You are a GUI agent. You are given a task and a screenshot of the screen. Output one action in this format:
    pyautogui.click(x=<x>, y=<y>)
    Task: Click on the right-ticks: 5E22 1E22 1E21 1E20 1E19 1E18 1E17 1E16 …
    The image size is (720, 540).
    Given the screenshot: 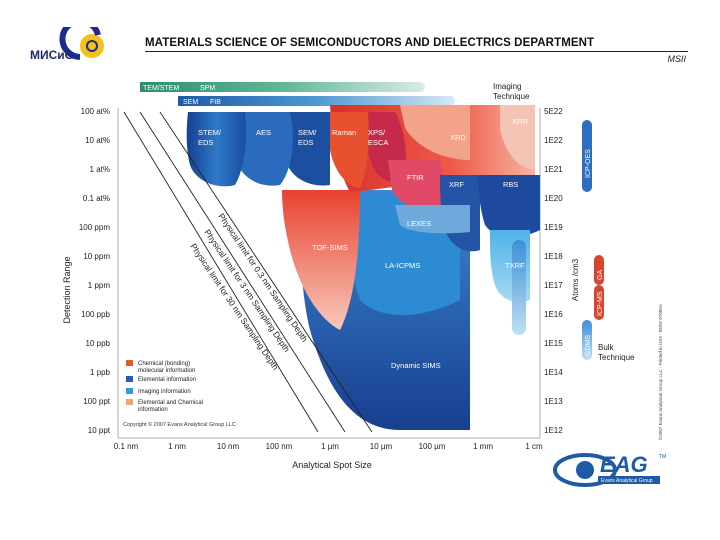 What is the action you would take?
    pyautogui.click(x=553, y=271)
    